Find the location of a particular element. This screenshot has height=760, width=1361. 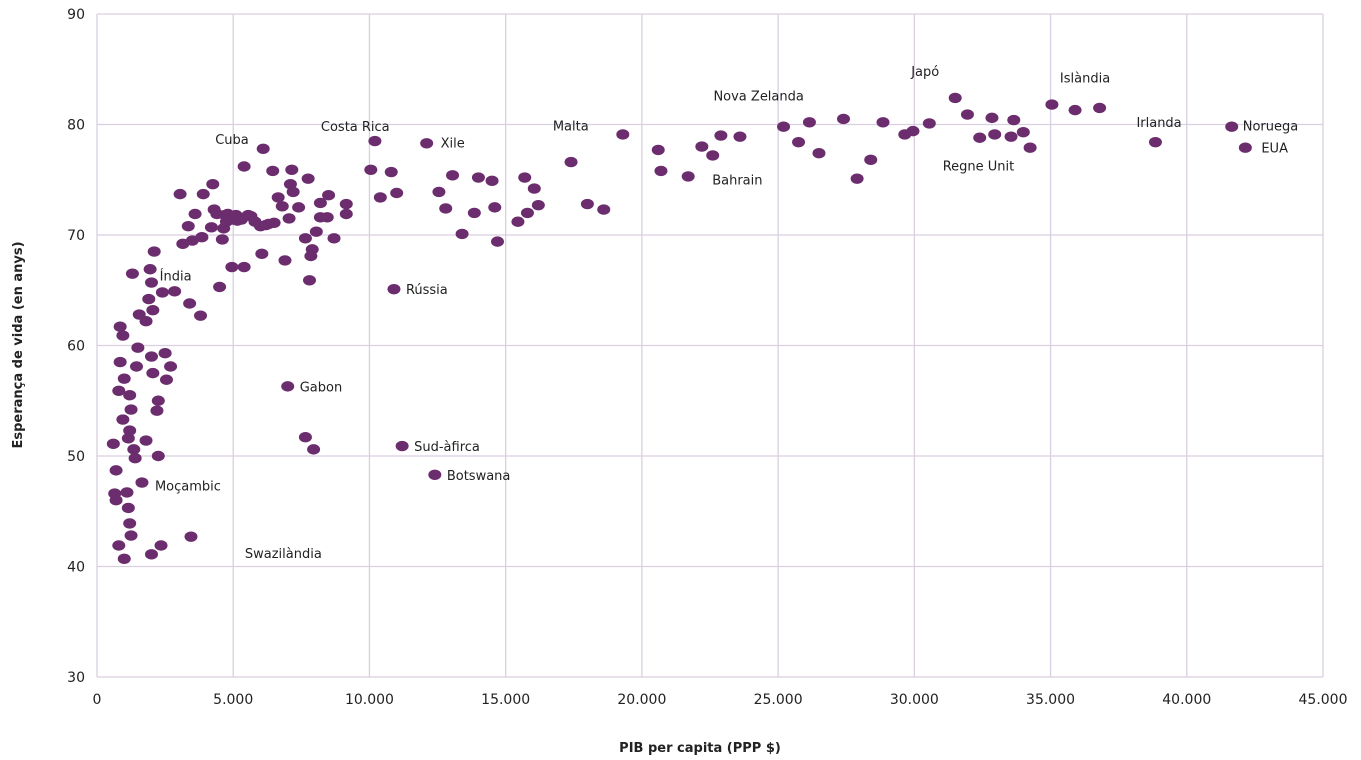

point-annotation: Bahrain is located at coordinates (737, 180).